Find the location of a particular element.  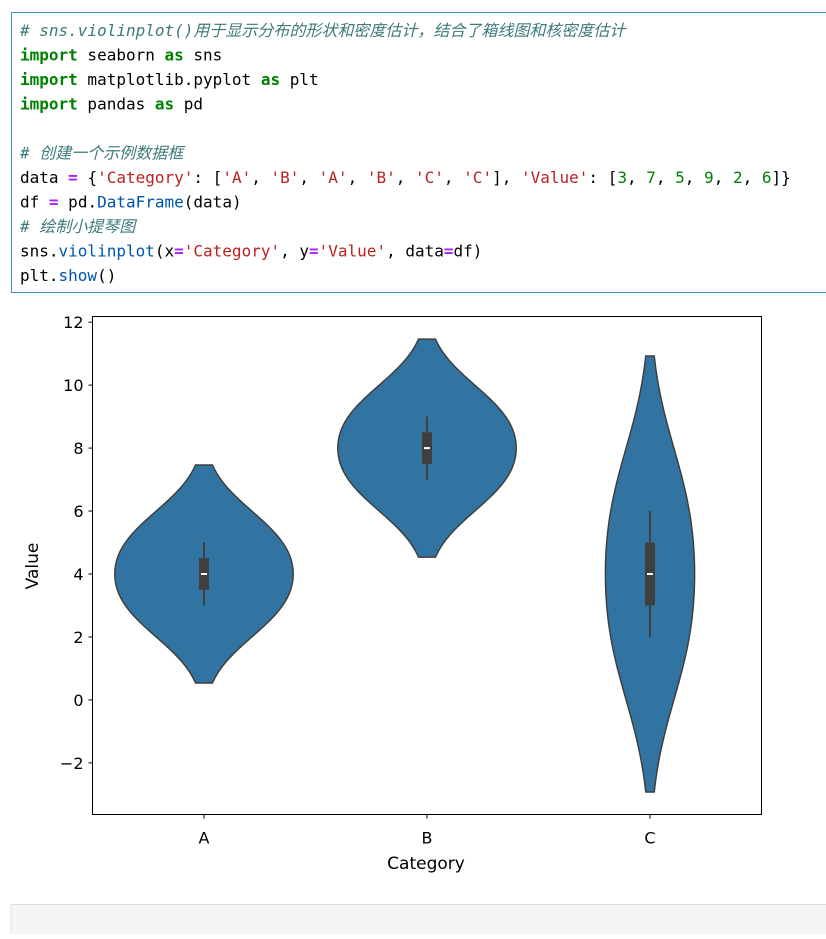

code-token: (data) is located at coordinates (213, 202).